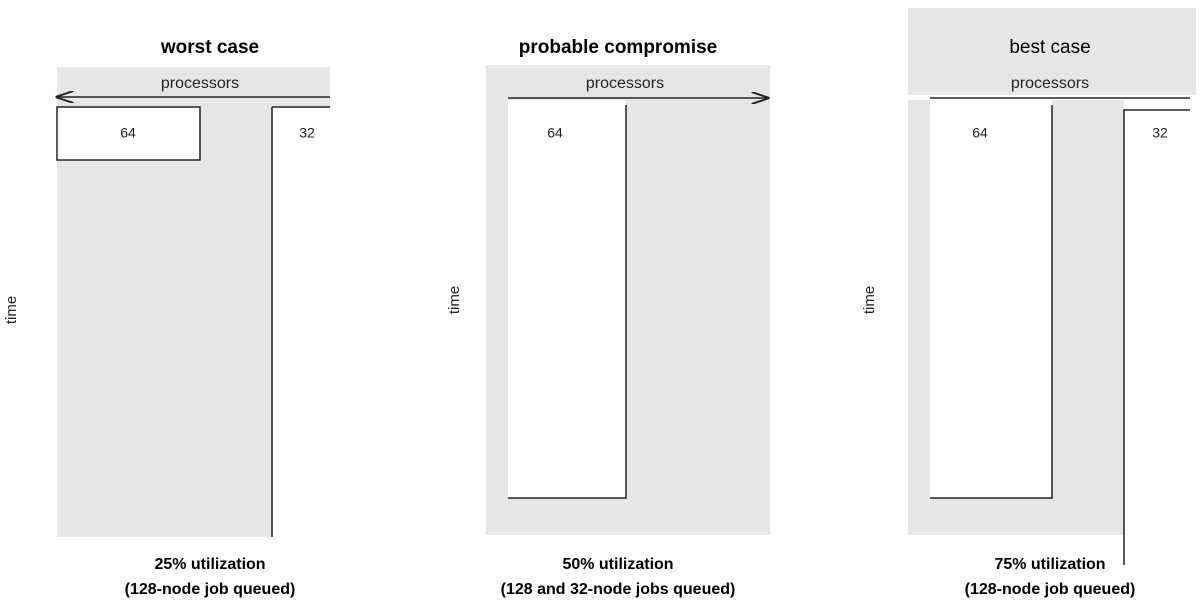 This screenshot has height=607, width=1200. I want to click on caption: 50% utilization, so click(617, 564).